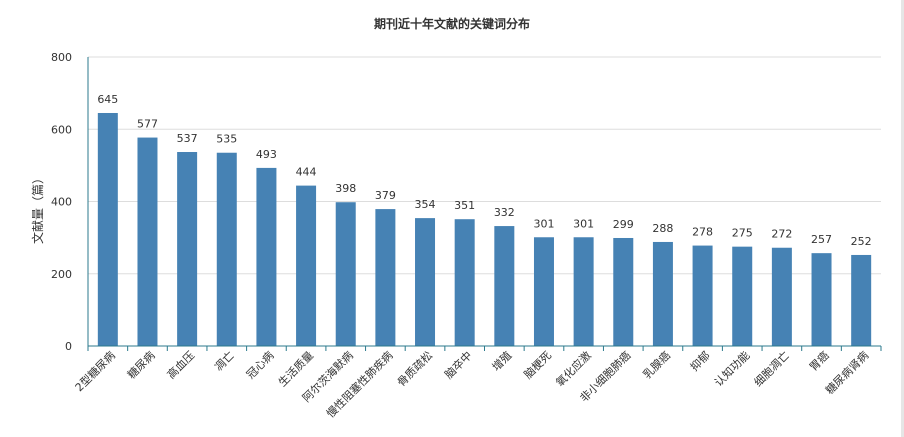  What do you see at coordinates (781, 234) in the screenshot?
I see `data-label: 272` at bounding box center [781, 234].